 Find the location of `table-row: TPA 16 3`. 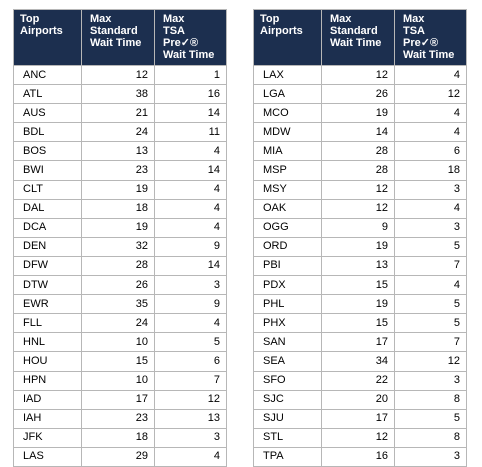

table-row: TPA 16 3 is located at coordinates (360, 456).